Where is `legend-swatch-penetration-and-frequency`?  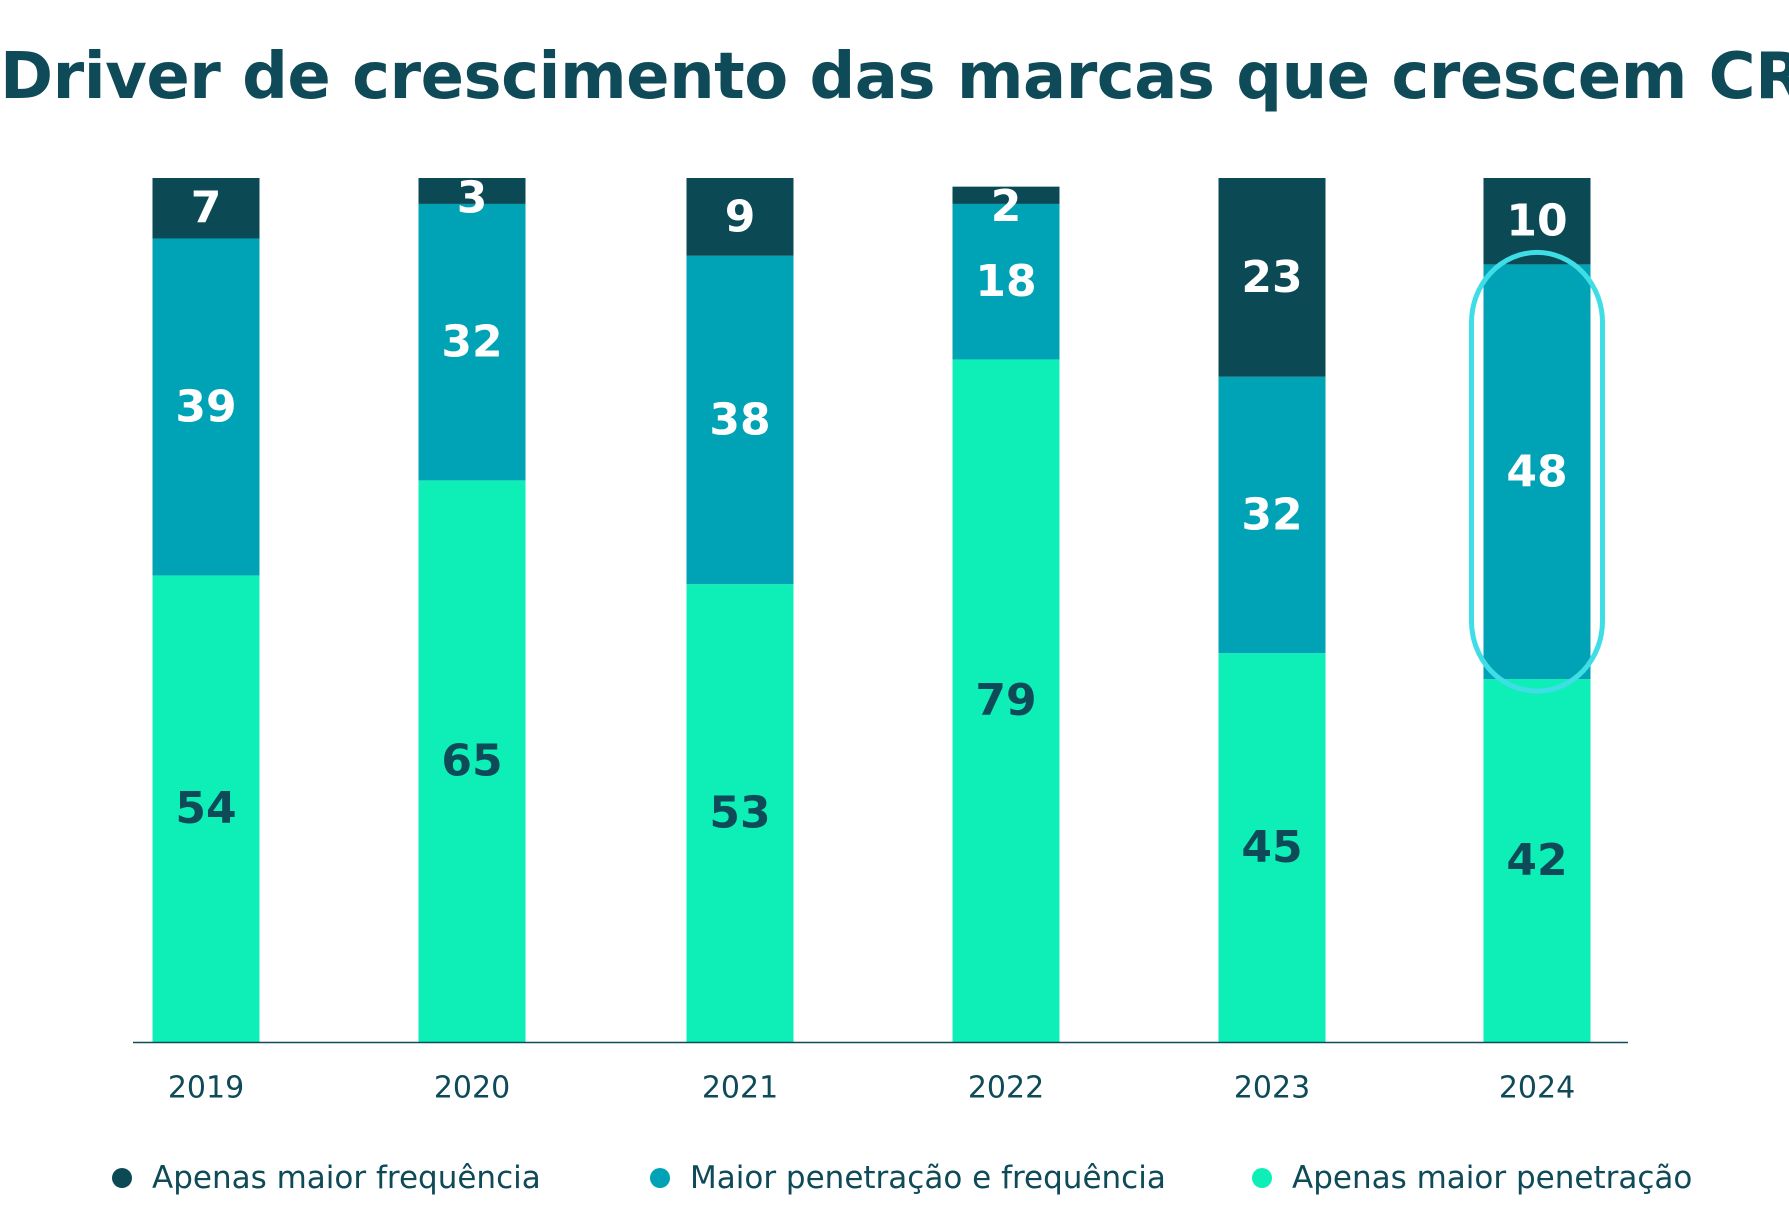 legend-swatch-penetration-and-frequency is located at coordinates (660, 1178).